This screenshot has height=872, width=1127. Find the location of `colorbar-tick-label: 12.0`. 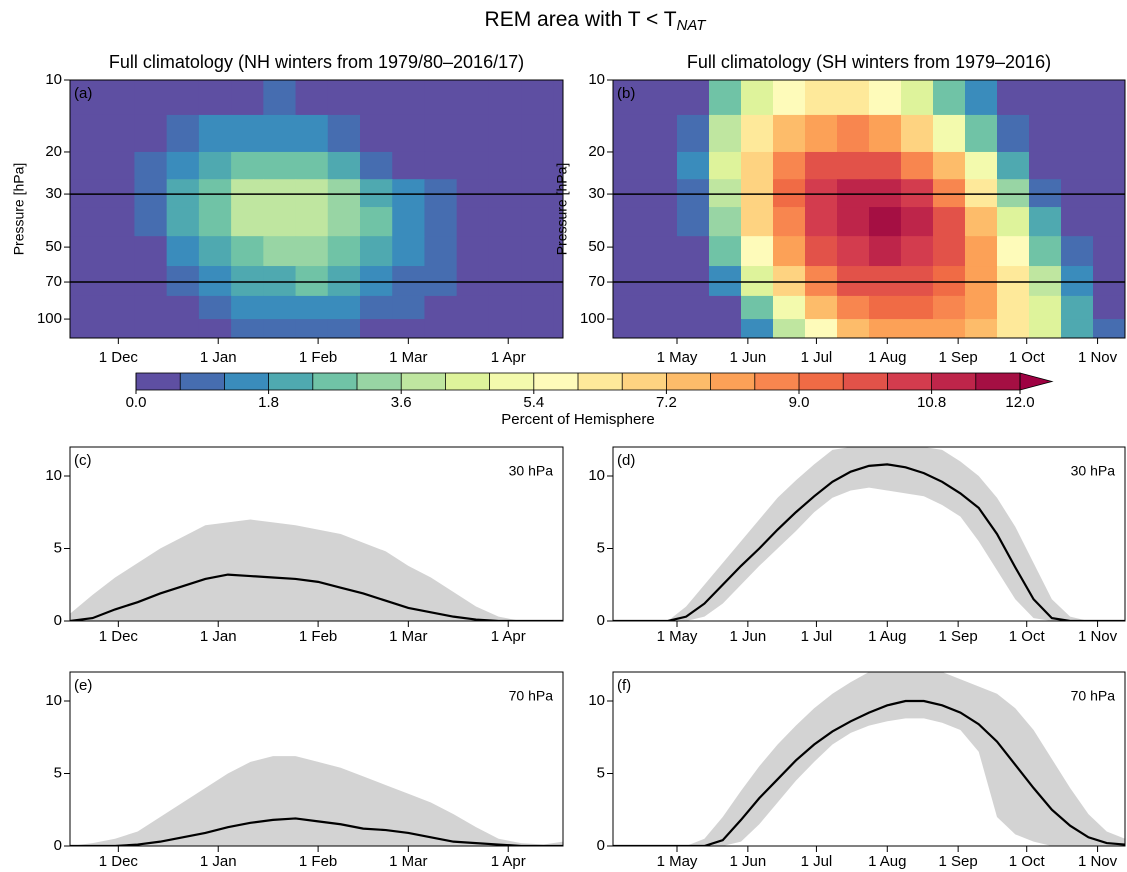

colorbar-tick-label: 12.0 is located at coordinates (1019, 402).